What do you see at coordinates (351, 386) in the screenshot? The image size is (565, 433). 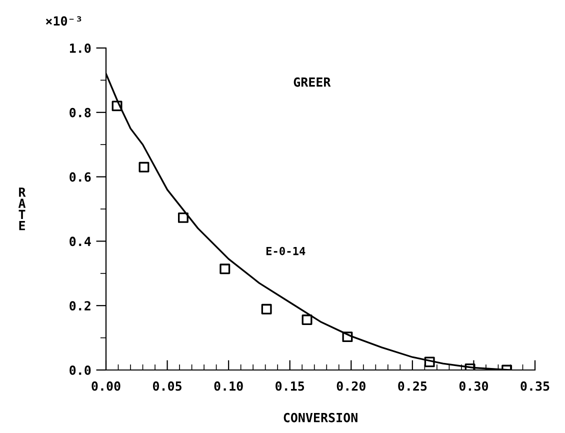 I see `x-tick-label: 0.20` at bounding box center [351, 386].